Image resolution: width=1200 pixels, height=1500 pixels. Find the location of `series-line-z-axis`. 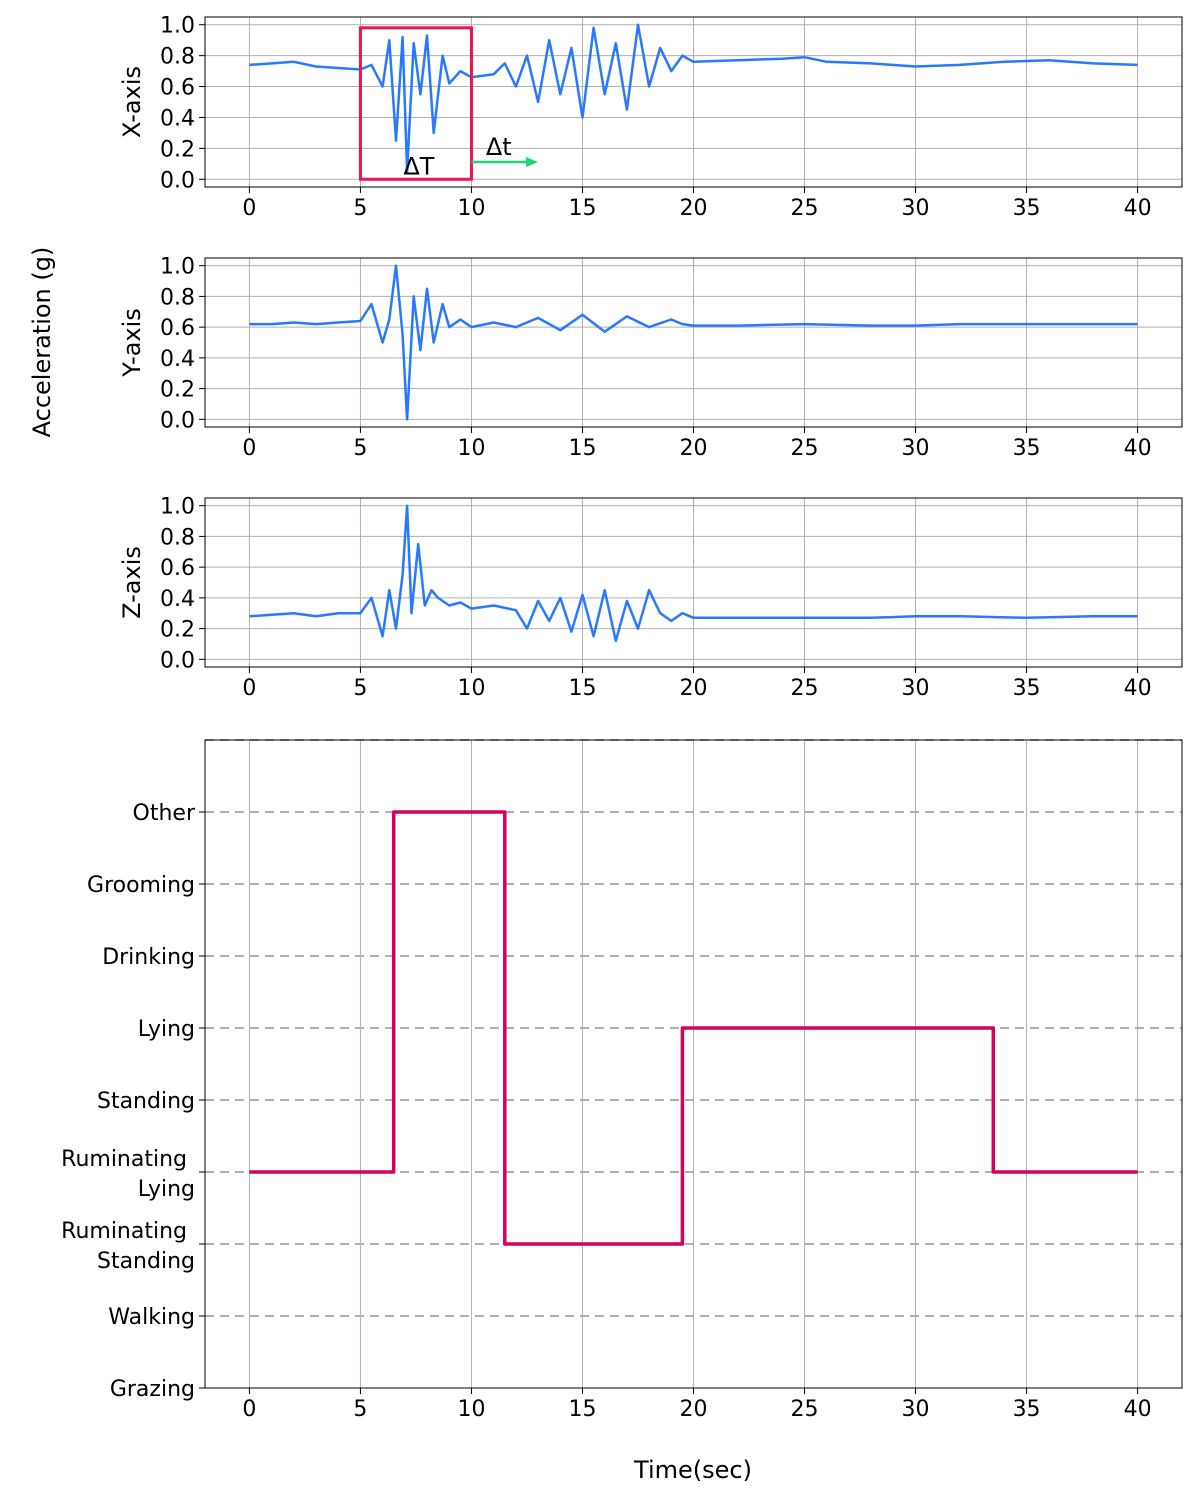

series-line-z-axis is located at coordinates (693, 573).